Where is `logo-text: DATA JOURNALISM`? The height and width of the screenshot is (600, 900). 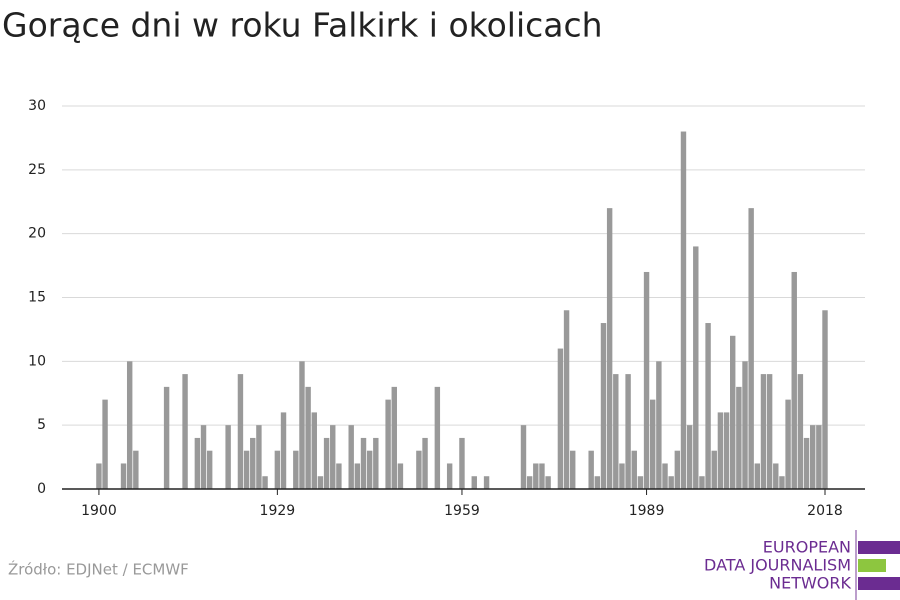 logo-text: DATA JOURNALISM is located at coordinates (777, 565).